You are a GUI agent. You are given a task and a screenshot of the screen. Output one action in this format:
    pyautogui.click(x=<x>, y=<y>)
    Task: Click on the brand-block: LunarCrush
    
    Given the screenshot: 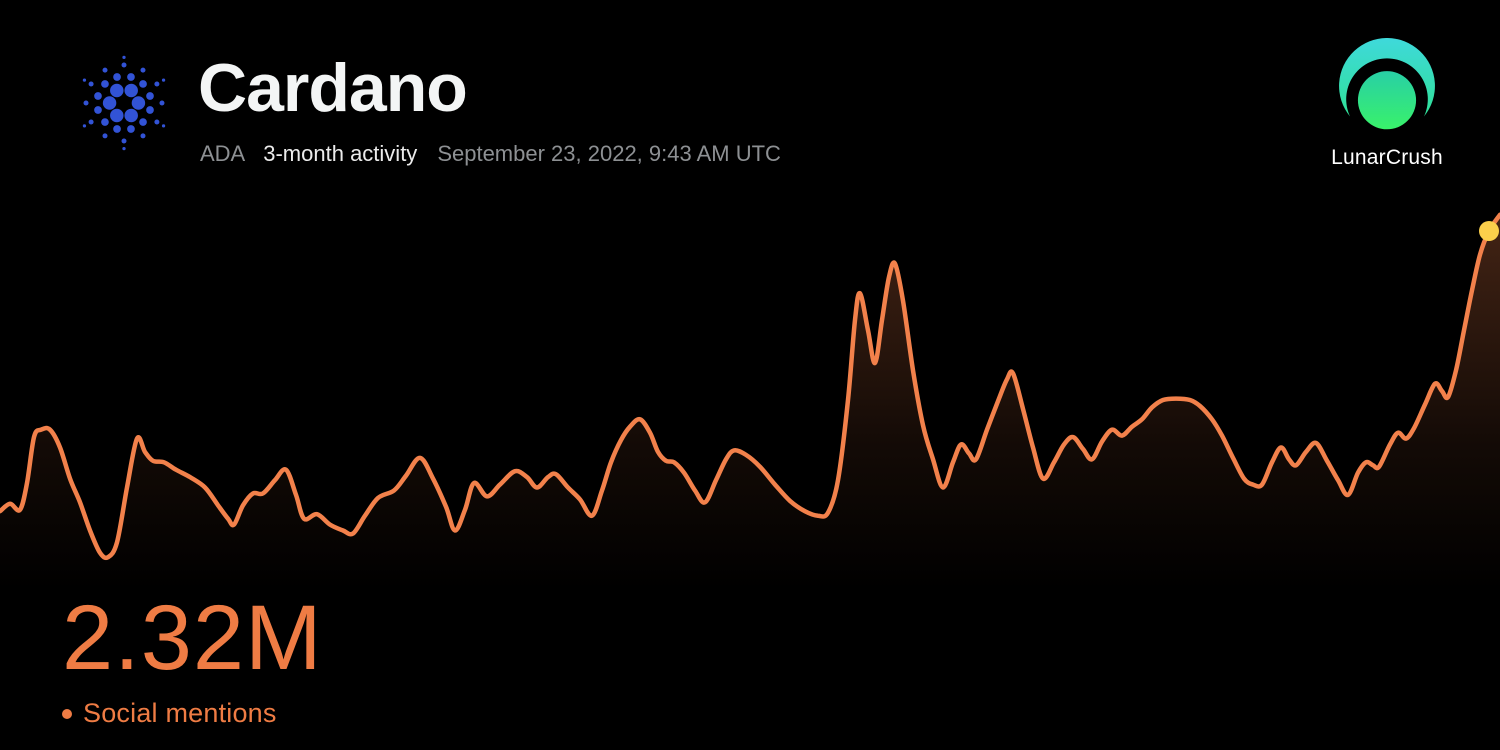 What is the action you would take?
    pyautogui.click(x=1387, y=104)
    